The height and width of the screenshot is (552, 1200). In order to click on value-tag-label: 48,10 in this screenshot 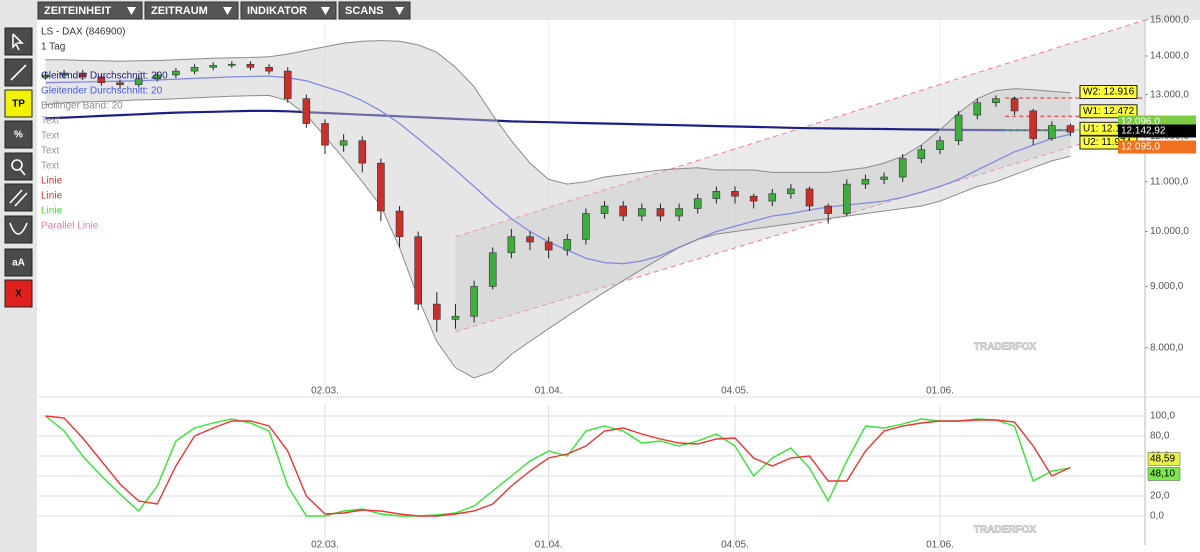, I will do `click(1162, 474)`.